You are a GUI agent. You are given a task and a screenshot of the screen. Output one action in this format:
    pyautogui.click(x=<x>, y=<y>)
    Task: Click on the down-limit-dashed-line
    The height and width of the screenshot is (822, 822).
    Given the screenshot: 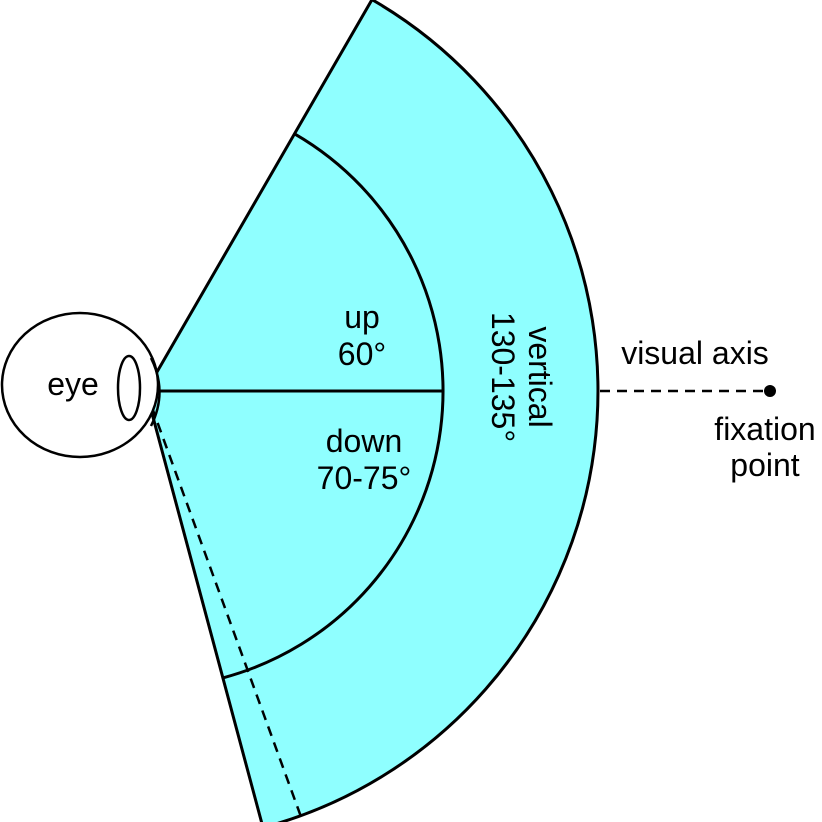 What is the action you would take?
    pyautogui.click(x=223, y=603)
    